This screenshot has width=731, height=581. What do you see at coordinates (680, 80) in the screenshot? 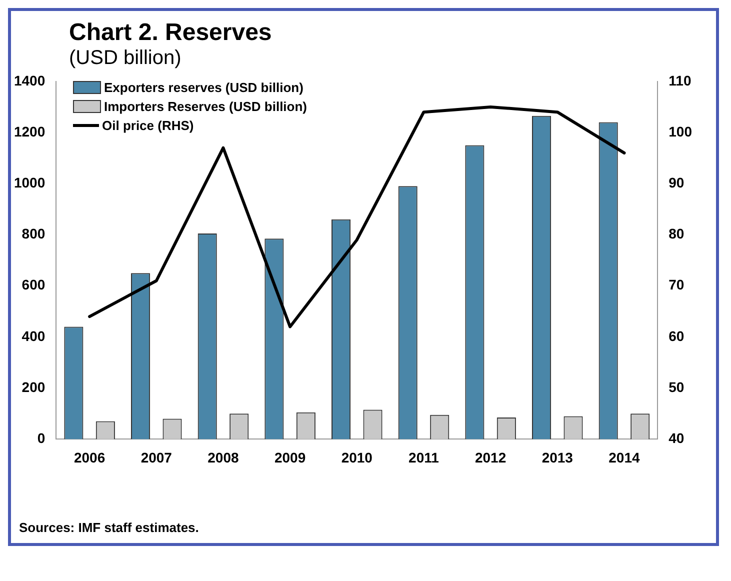
I see `y2-tick-label: 110` at bounding box center [680, 80].